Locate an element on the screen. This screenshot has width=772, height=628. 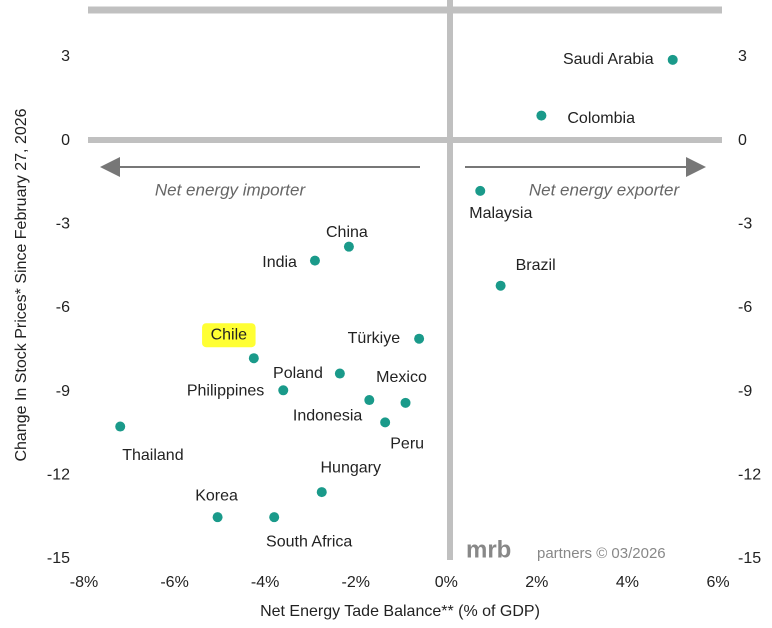
point-label: Brazil is located at coordinates (536, 265).